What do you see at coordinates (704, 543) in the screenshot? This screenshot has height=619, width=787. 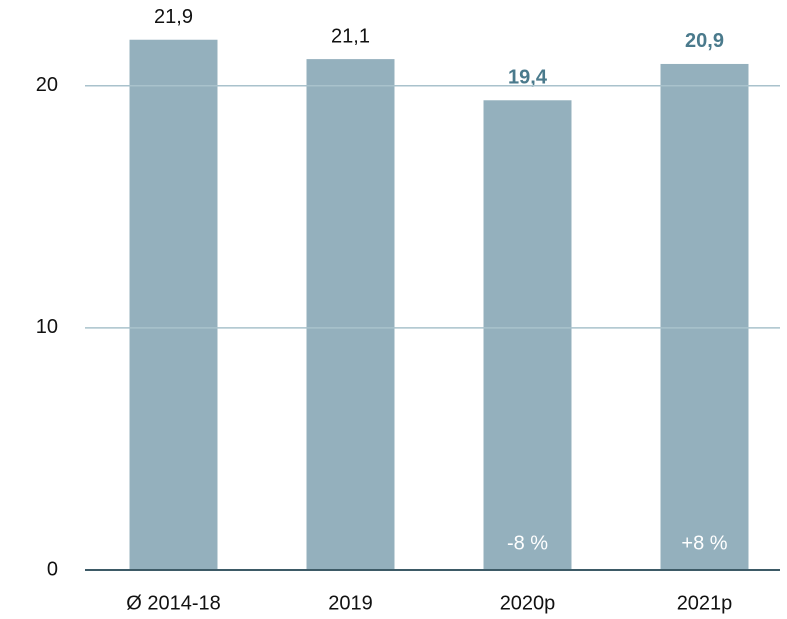 I see `change-label: +8 %` at bounding box center [704, 543].